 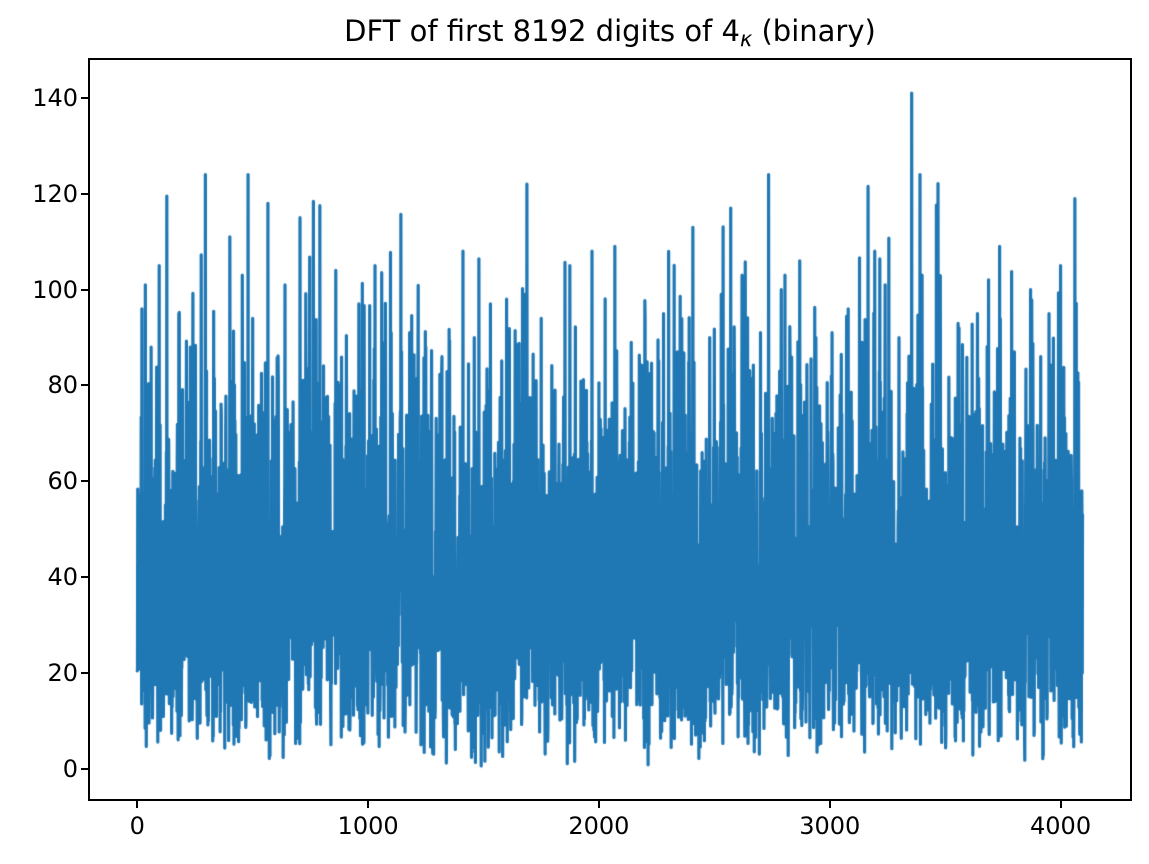 What do you see at coordinates (746, 38) in the screenshot?
I see `chart-title-subscript: κ` at bounding box center [746, 38].